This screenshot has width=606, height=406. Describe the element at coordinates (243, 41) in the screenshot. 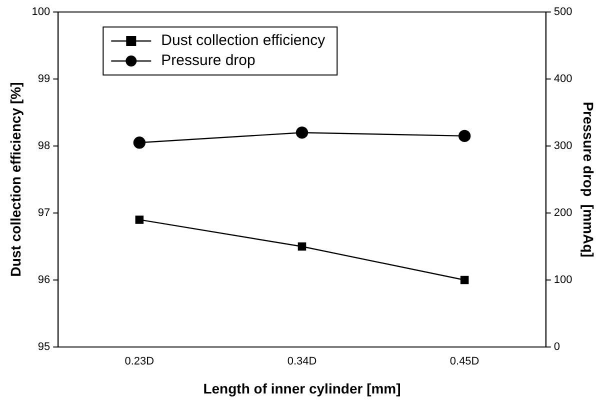

I see `legend-label: Dust collection efficiency` at that location.